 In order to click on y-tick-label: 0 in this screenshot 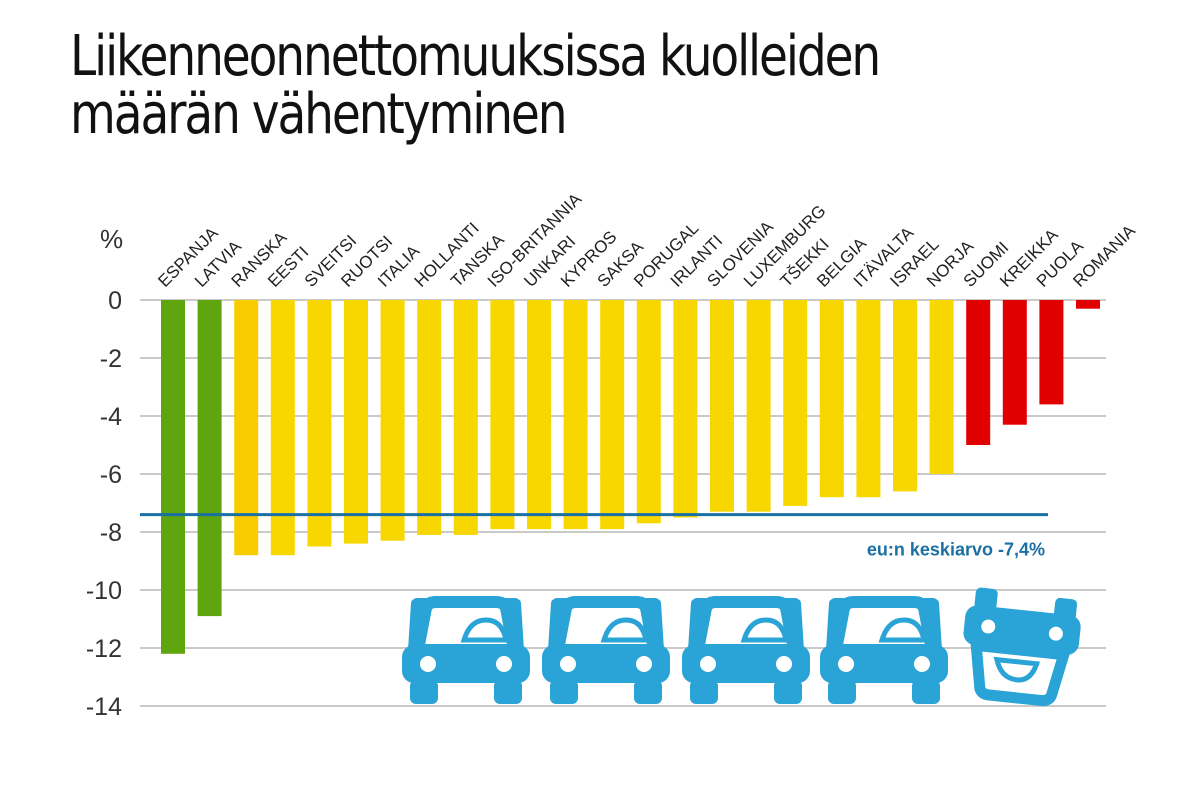, I will do `click(115, 301)`.